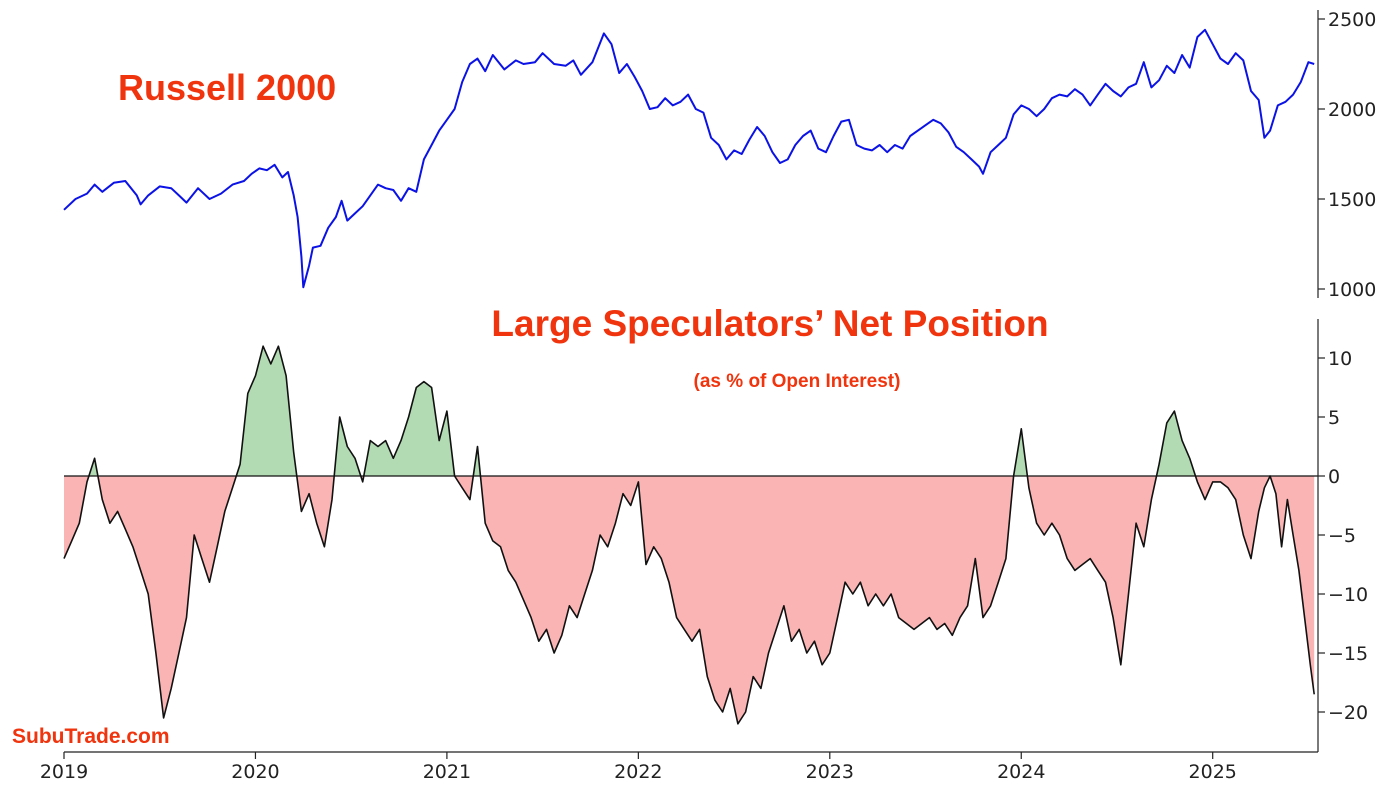  What do you see at coordinates (1334, 477) in the screenshot?
I see `bottom-y-tick-label: 0` at bounding box center [1334, 477].